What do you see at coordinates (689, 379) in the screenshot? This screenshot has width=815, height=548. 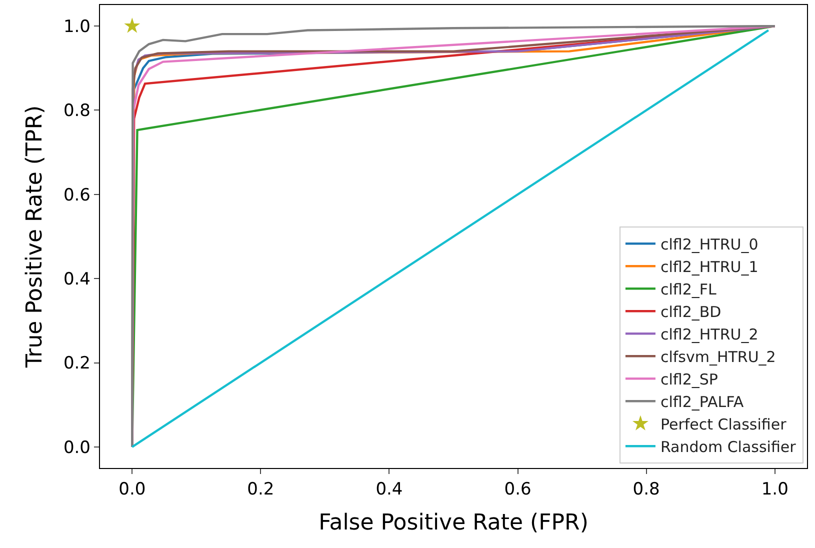 I see `legend-label: clfl2_SP` at bounding box center [689, 379].